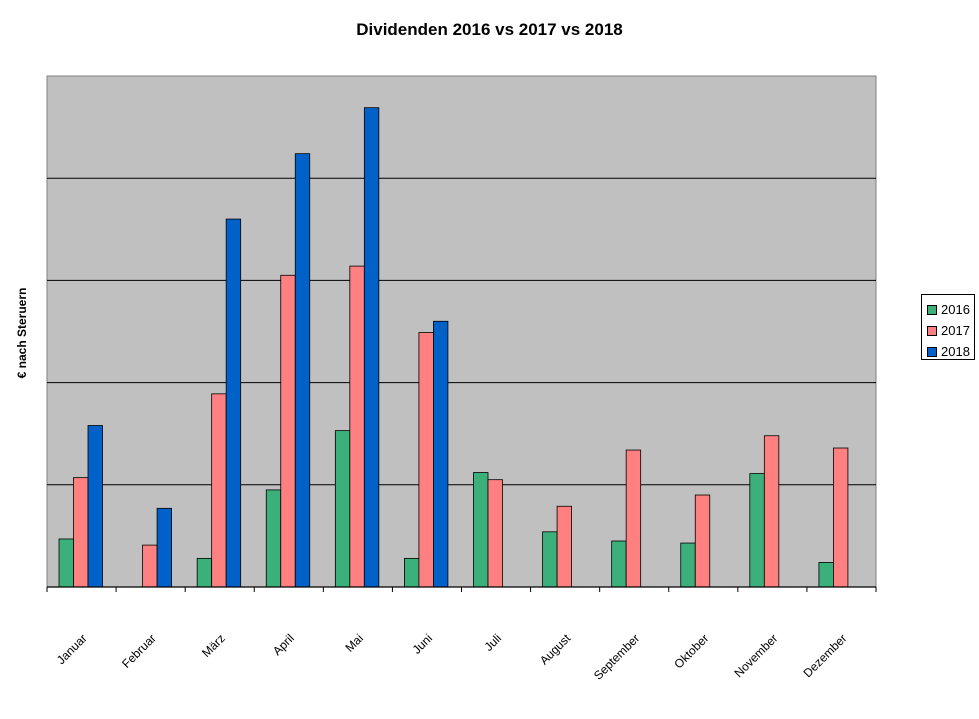  Describe the element at coordinates (757, 530) in the screenshot. I see `bar-2016-November` at that location.